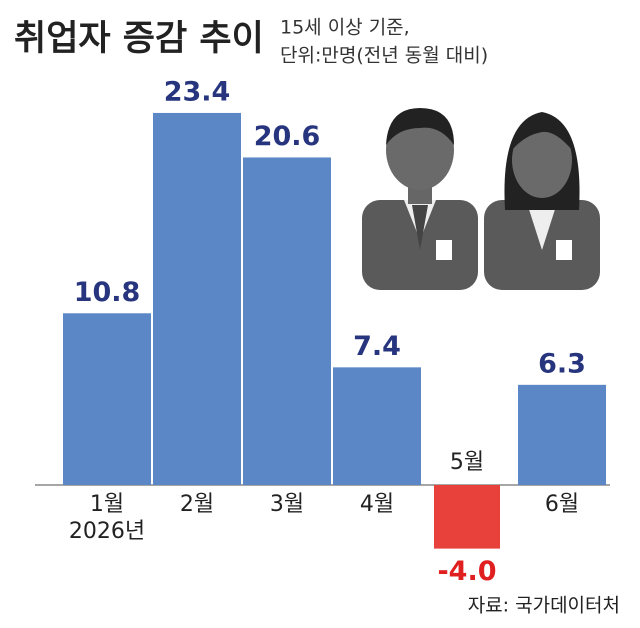 The height and width of the screenshot is (628, 640). Describe the element at coordinates (377, 504) in the screenshot. I see `x-tick-label: 4월` at that location.